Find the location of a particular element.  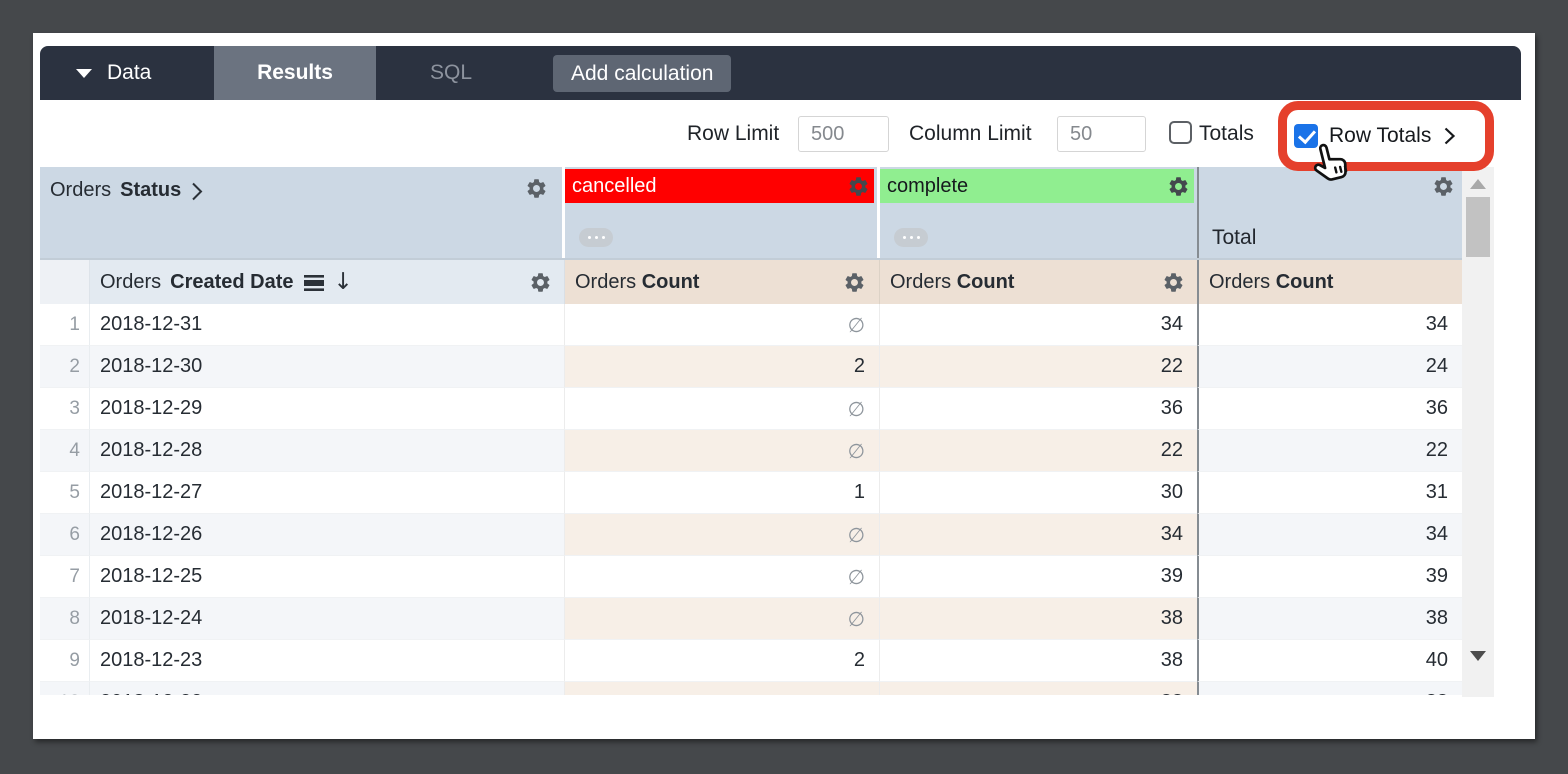

tab-sql: SQL is located at coordinates (451, 72).